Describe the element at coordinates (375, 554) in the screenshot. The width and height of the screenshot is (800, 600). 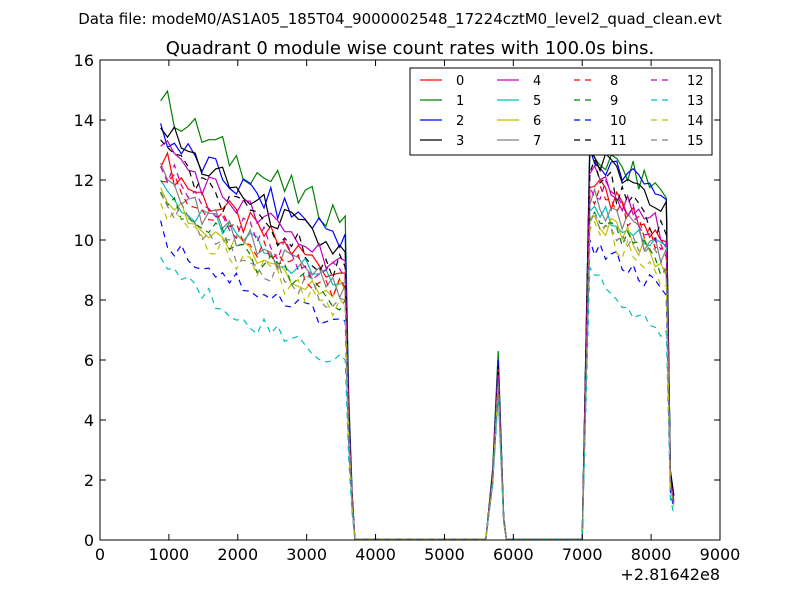
I see `x-tick-label: 4000` at that location.